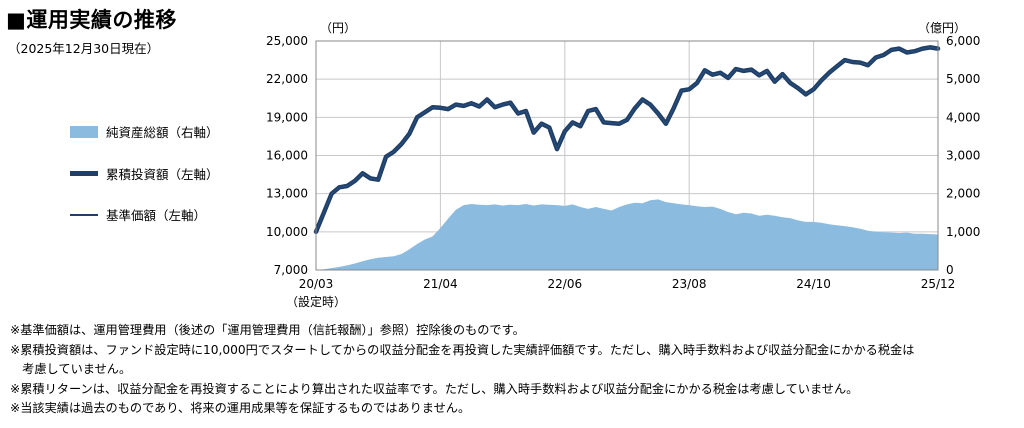 The width and height of the screenshot is (1024, 428). I want to click on legend-label-net-assets: 純資産総額（右軸）, so click(162, 132).